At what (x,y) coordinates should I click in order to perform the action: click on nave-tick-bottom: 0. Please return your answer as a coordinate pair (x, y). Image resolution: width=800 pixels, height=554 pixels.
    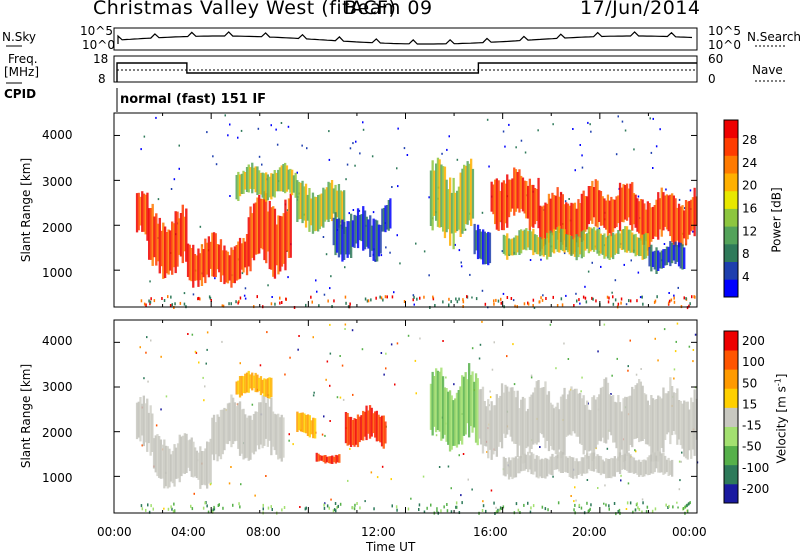
    Looking at the image, I should click on (712, 79).